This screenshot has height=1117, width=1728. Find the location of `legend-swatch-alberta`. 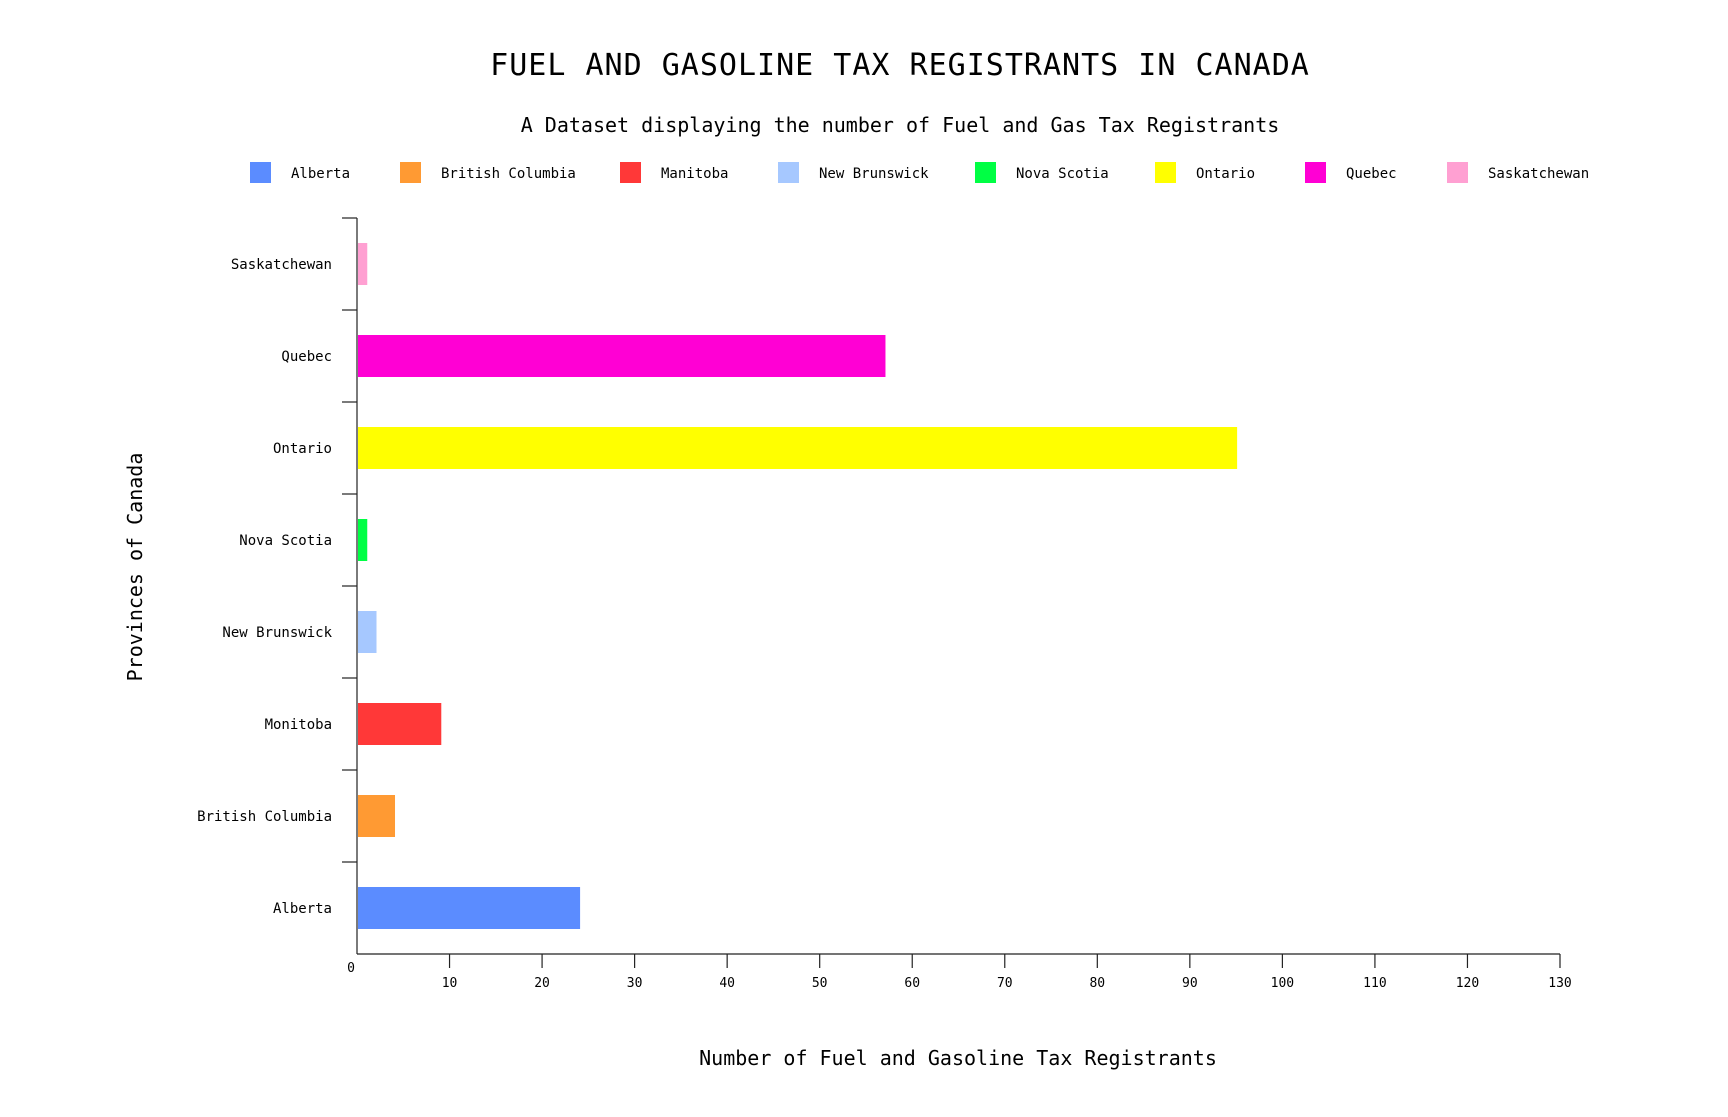

legend-swatch-alberta is located at coordinates (260, 172).